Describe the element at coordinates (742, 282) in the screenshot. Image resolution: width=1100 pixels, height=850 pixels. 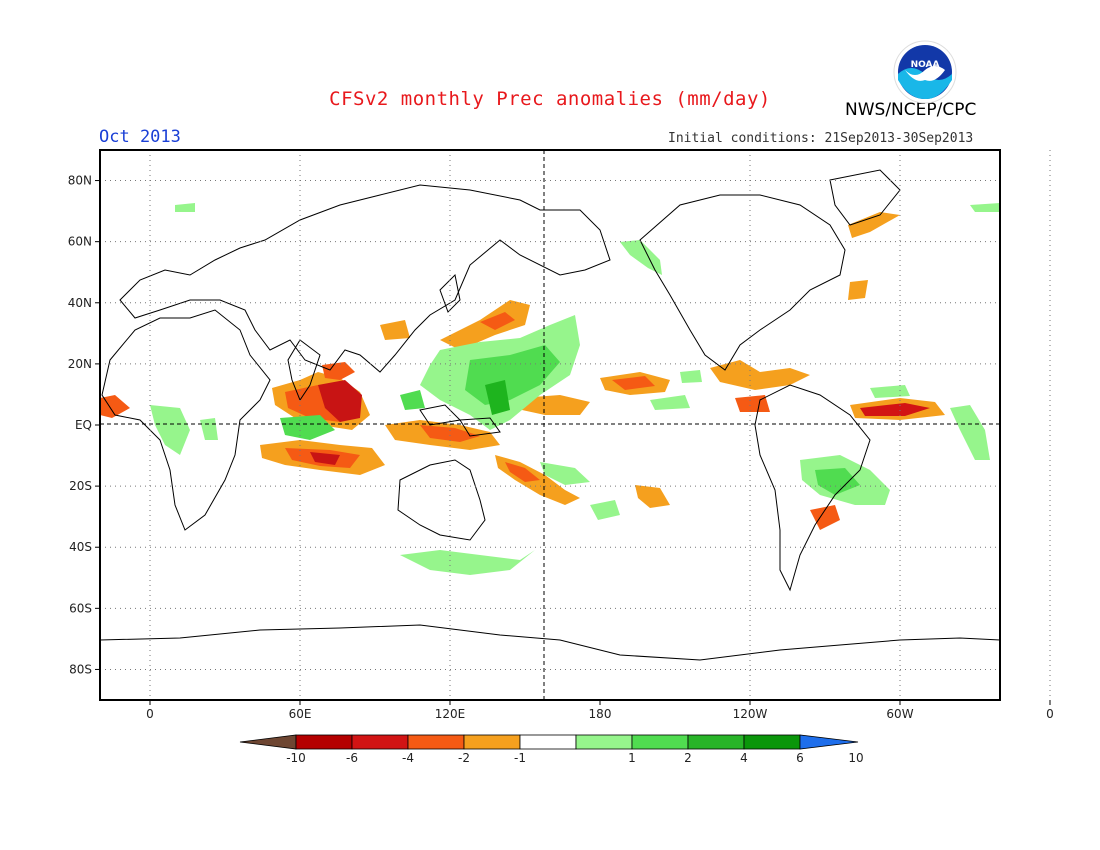
I see `coastline-north-america` at that location.